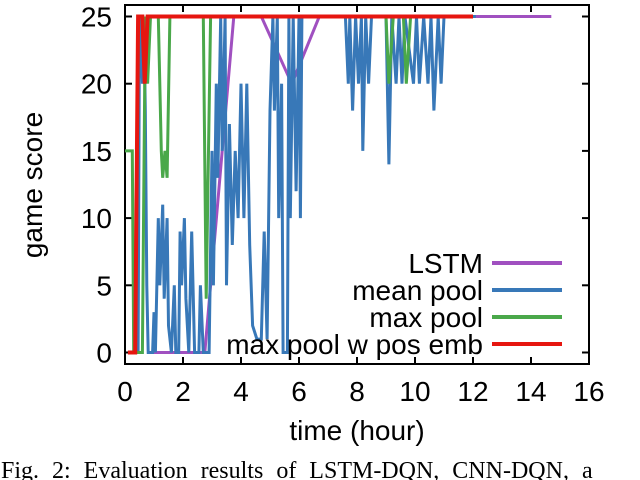  I want to click on y-tick-label: 20, so click(96, 84).